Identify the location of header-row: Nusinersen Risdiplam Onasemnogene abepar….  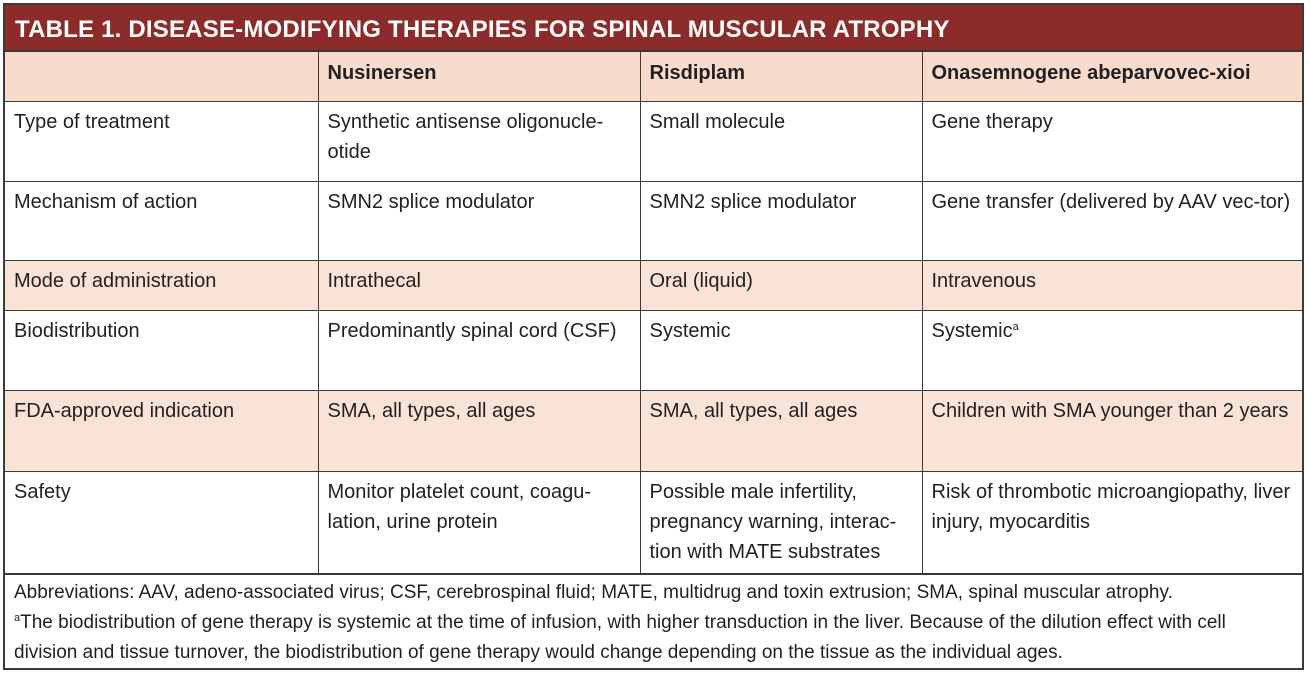
(653, 77).